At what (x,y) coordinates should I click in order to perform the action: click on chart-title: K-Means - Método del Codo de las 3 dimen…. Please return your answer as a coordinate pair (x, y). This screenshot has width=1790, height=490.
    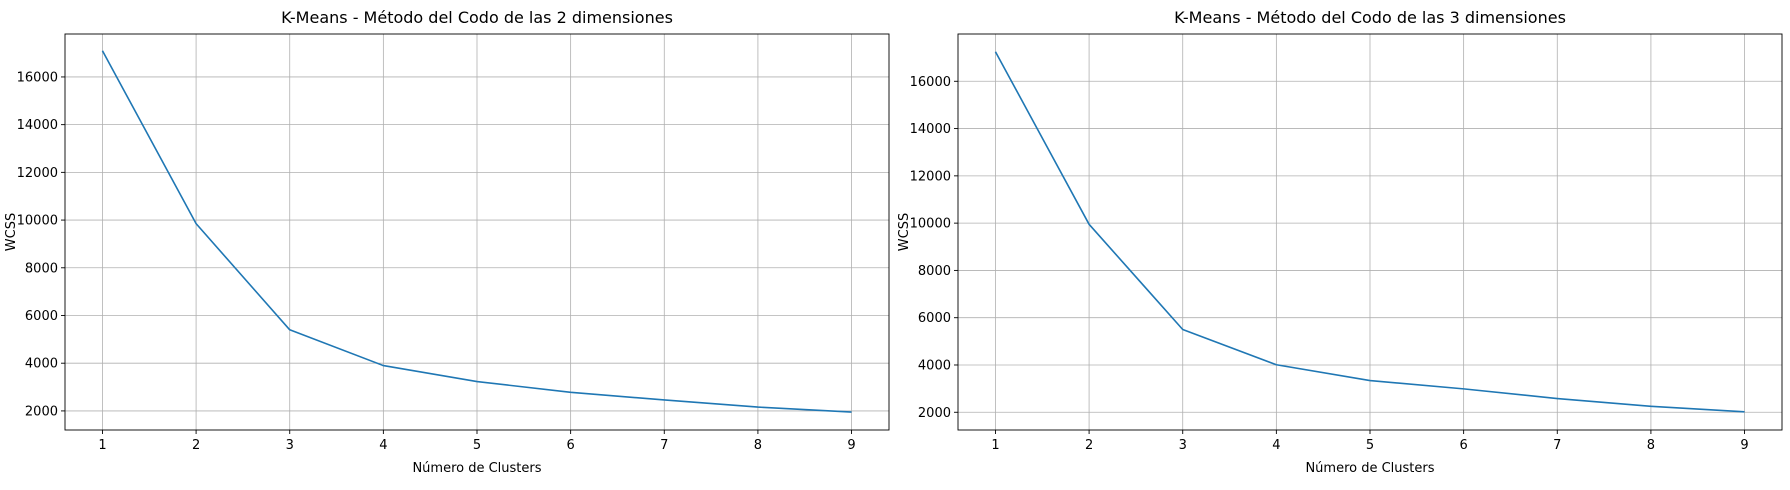
    Looking at the image, I should click on (1370, 17).